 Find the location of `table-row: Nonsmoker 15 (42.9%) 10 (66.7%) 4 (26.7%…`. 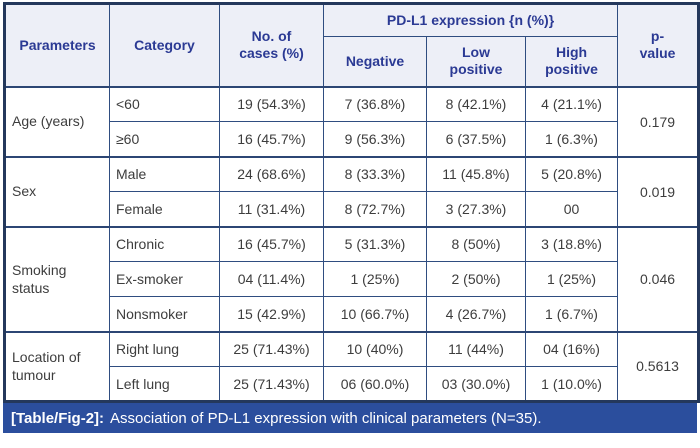

table-row: Nonsmoker 15 (42.9%) 10 (66.7%) 4 (26.7%… is located at coordinates (352, 314).